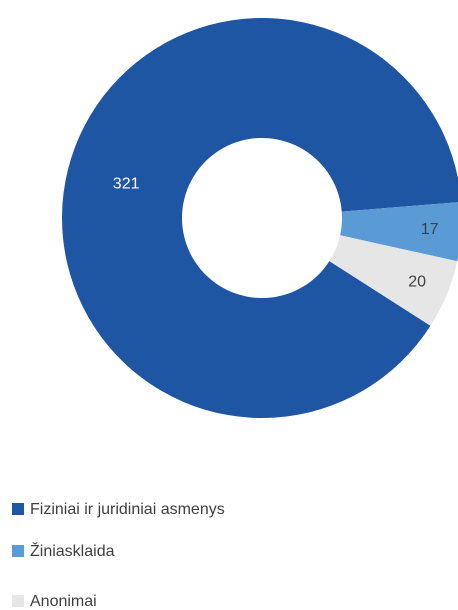 The width and height of the screenshot is (458, 610). Describe the element at coordinates (72, 550) in the screenshot. I see `legend-label: Žiniasklaida` at that location.